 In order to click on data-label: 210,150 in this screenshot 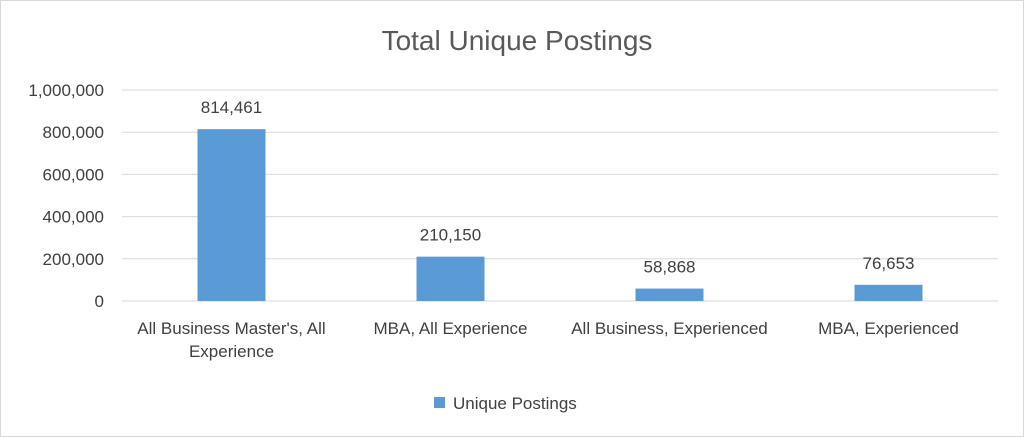, I will do `click(450, 235)`.